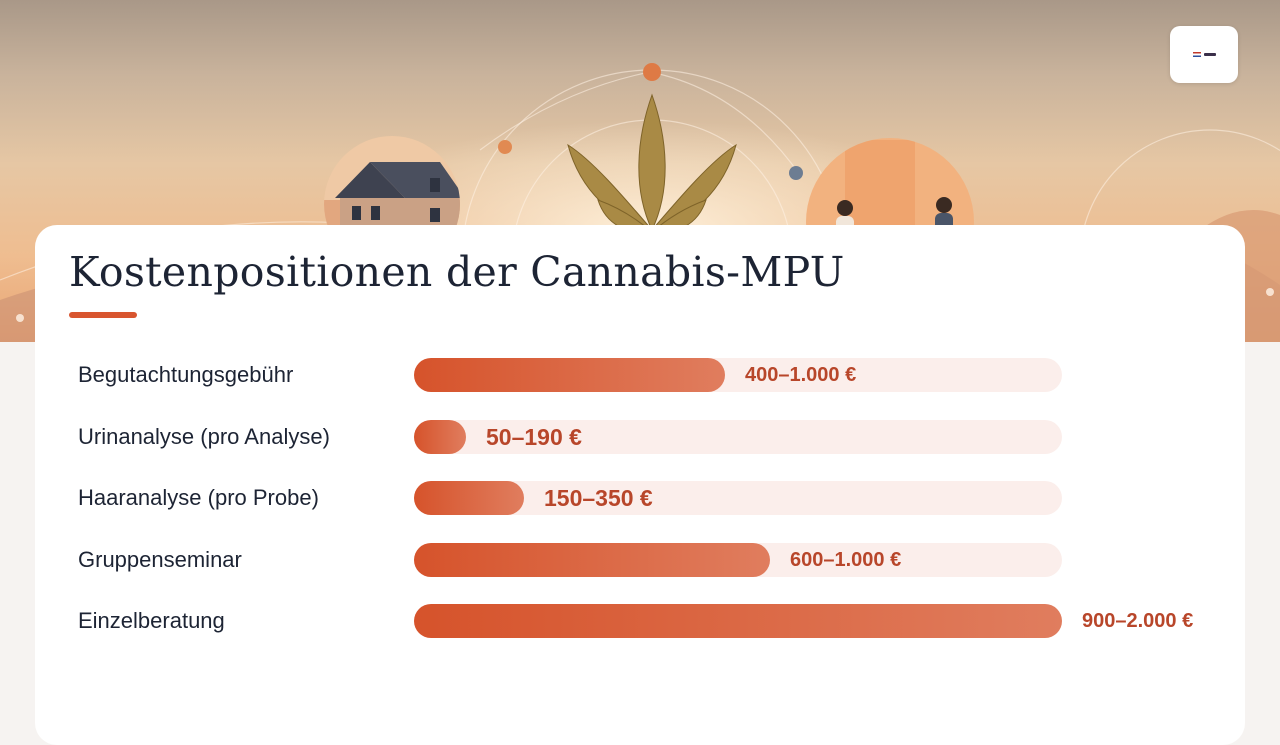  Describe the element at coordinates (160, 559) in the screenshot. I see `category-label: Gruppenseminar` at that location.